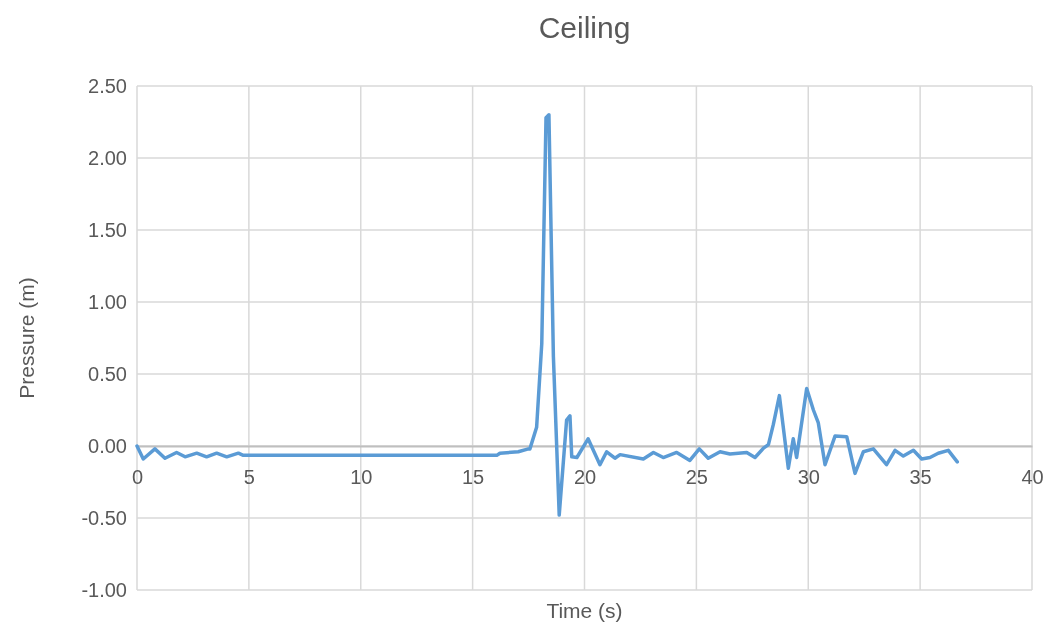 The width and height of the screenshot is (1051, 633). What do you see at coordinates (107, 301) in the screenshot?
I see `y-tick-label: 1.00` at bounding box center [107, 301].